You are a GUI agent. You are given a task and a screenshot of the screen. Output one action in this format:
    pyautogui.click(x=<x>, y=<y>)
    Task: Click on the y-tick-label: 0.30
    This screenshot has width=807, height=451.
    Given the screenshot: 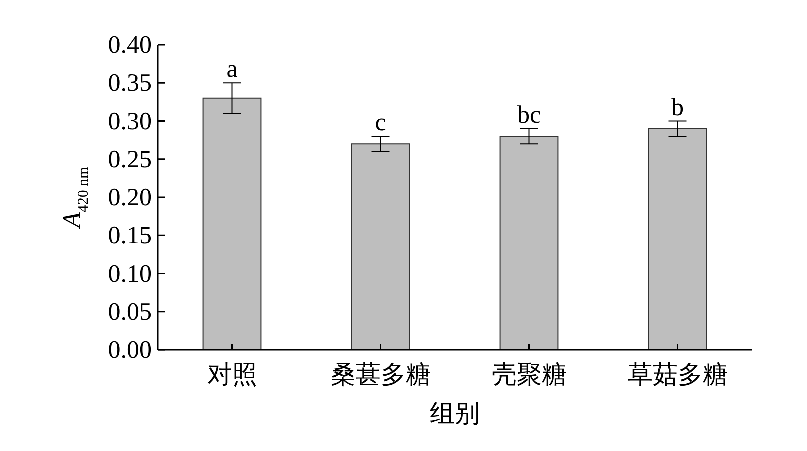 What is the action you would take?
    pyautogui.click(x=130, y=122)
    